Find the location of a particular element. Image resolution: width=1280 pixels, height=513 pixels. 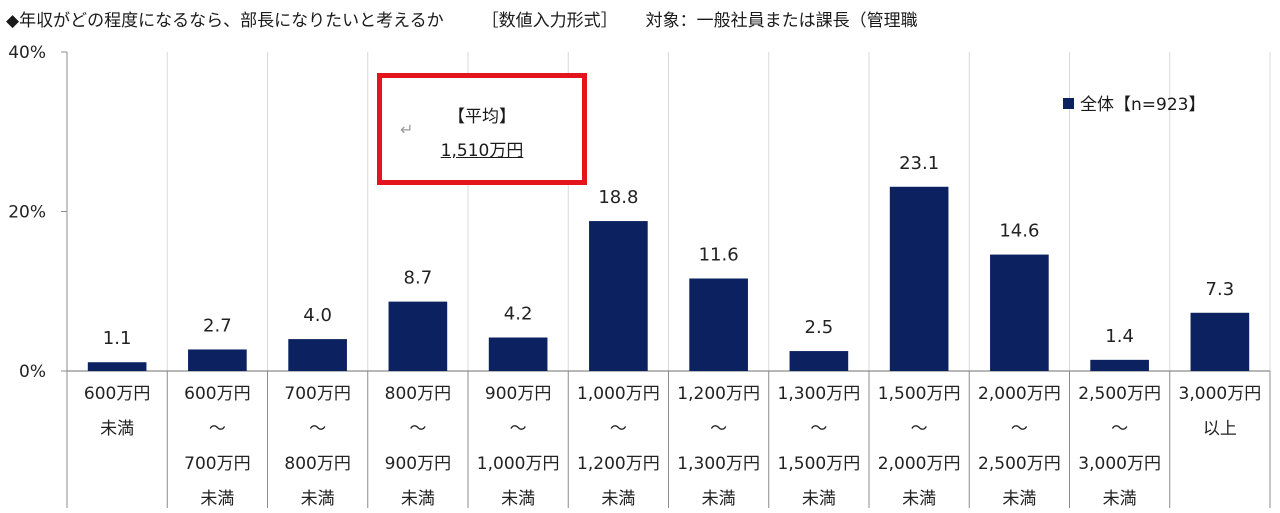

data-label: 4.2 is located at coordinates (518, 314).